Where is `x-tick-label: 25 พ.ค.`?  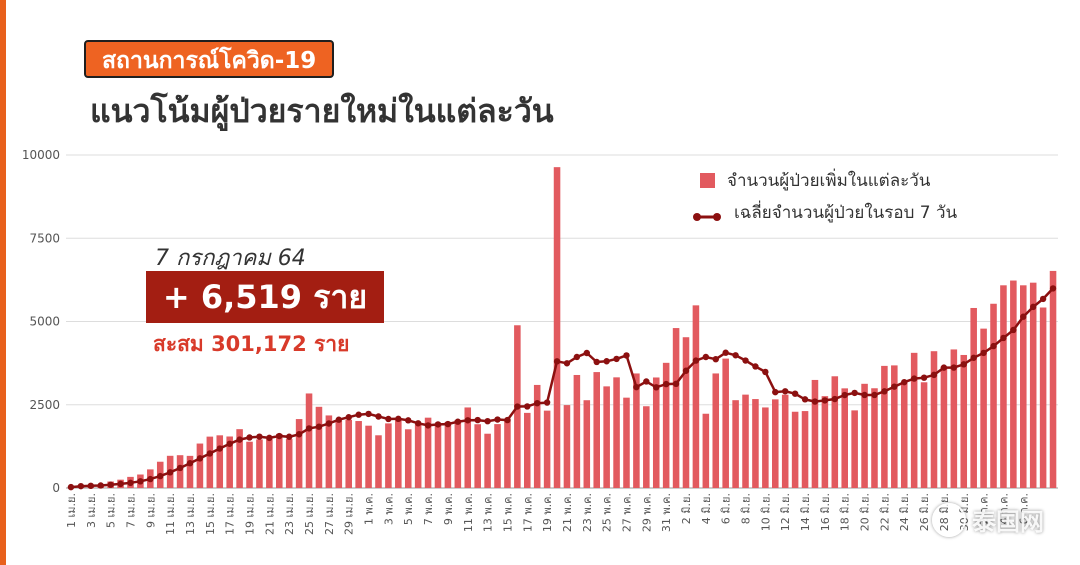 x-tick-label: 25 พ.ค. is located at coordinates (607, 512).